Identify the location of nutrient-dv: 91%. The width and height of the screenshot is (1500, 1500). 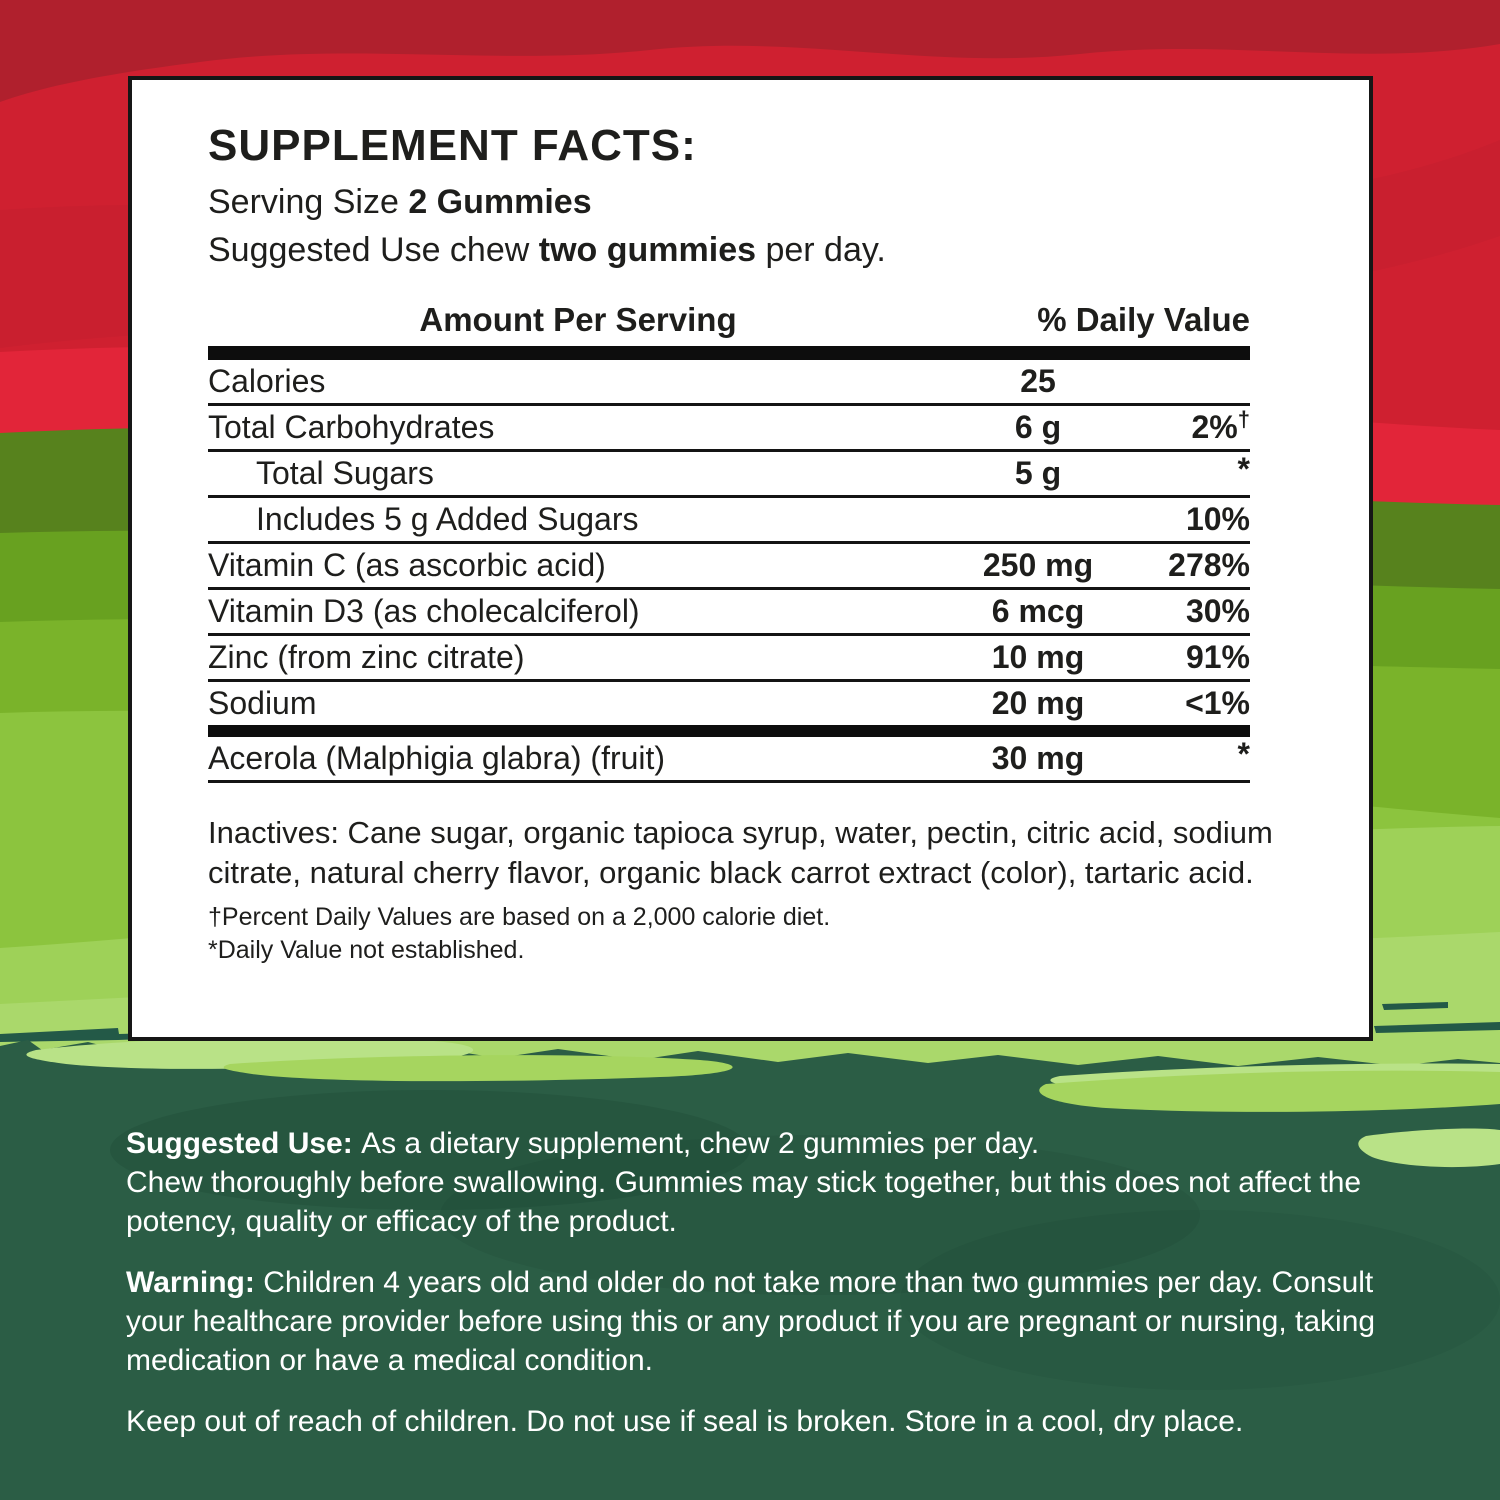
(1217, 657).